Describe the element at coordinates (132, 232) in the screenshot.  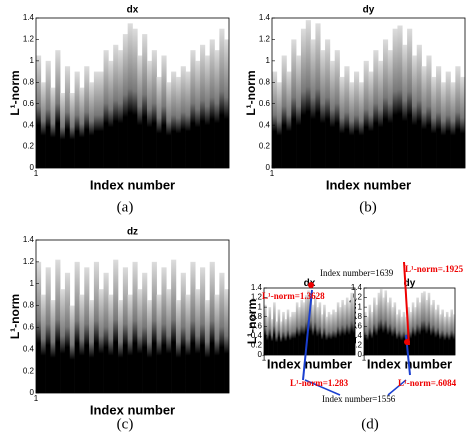
I see `chart-title: dz` at that location.